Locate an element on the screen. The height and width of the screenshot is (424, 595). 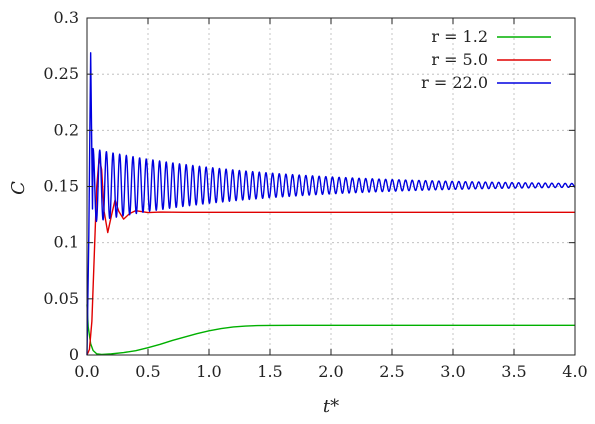
y-tick-labels: 0 0.05 0.1 0.15 0.2 0.25 0.3 is located at coordinates (61, 186).